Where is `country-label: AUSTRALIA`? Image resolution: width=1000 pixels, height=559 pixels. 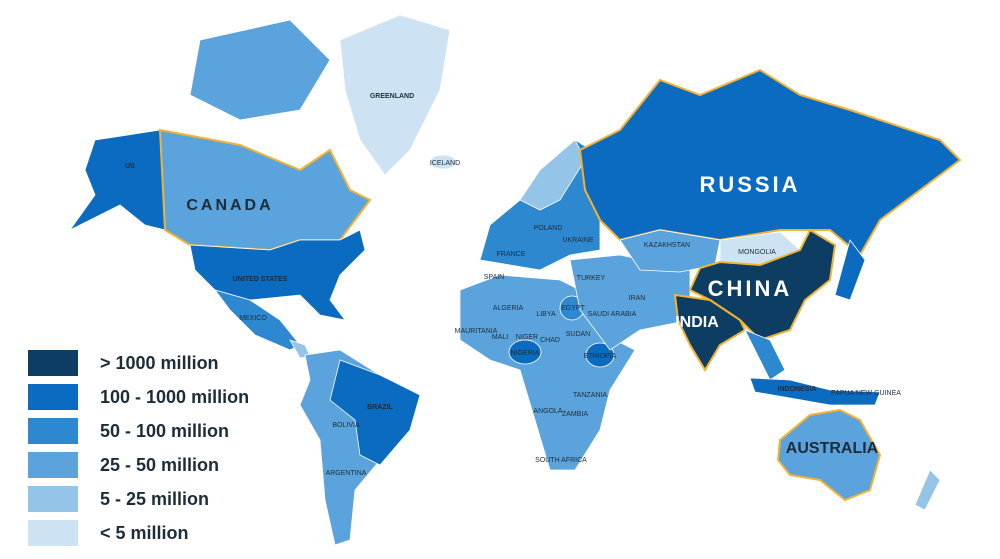 country-label: AUSTRALIA is located at coordinates (832, 448).